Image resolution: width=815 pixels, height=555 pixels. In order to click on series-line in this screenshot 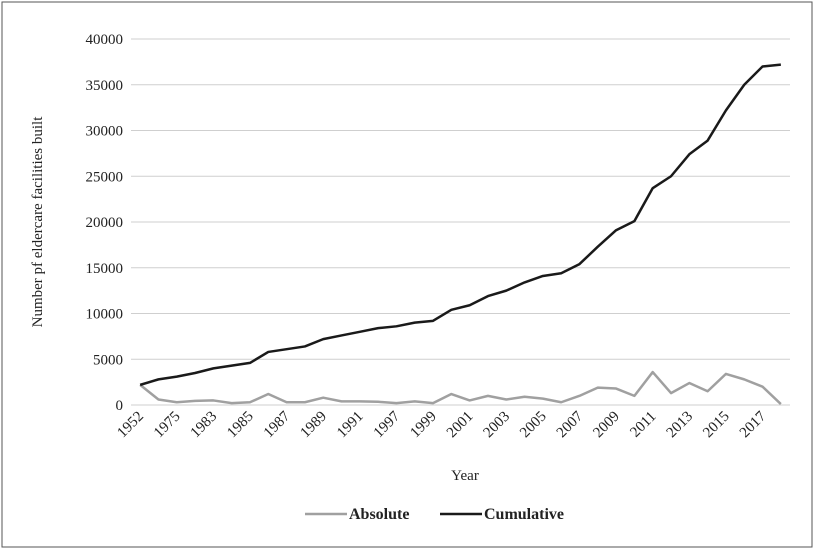, I will do `click(460, 387)`.